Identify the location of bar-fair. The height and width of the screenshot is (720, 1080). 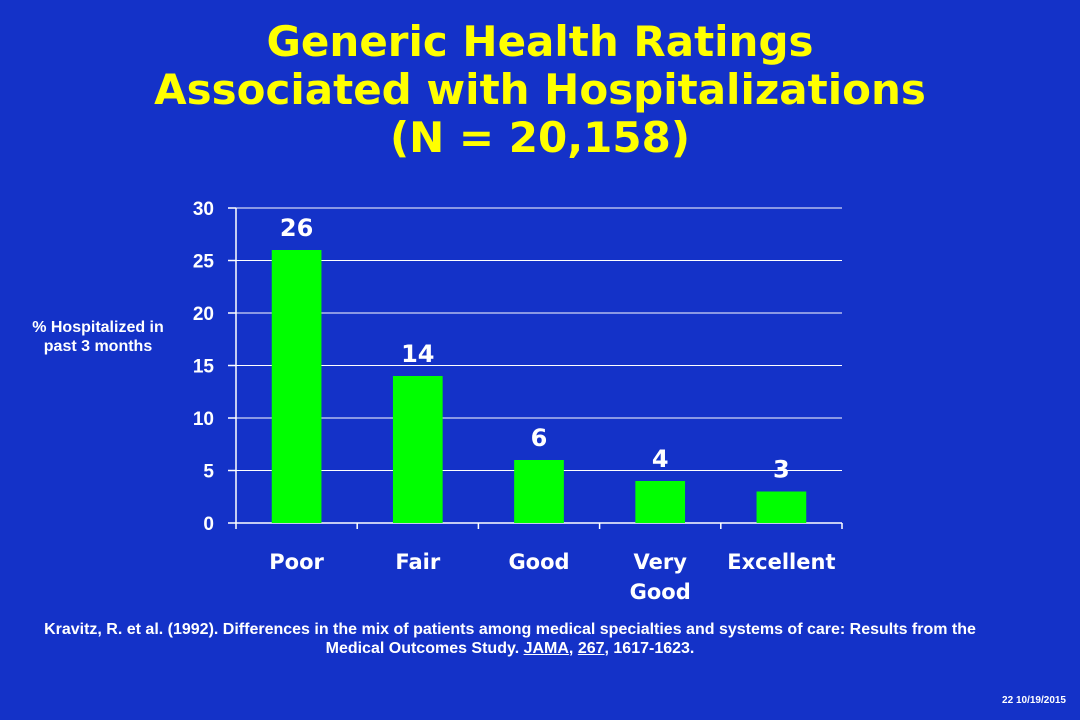
(417, 449).